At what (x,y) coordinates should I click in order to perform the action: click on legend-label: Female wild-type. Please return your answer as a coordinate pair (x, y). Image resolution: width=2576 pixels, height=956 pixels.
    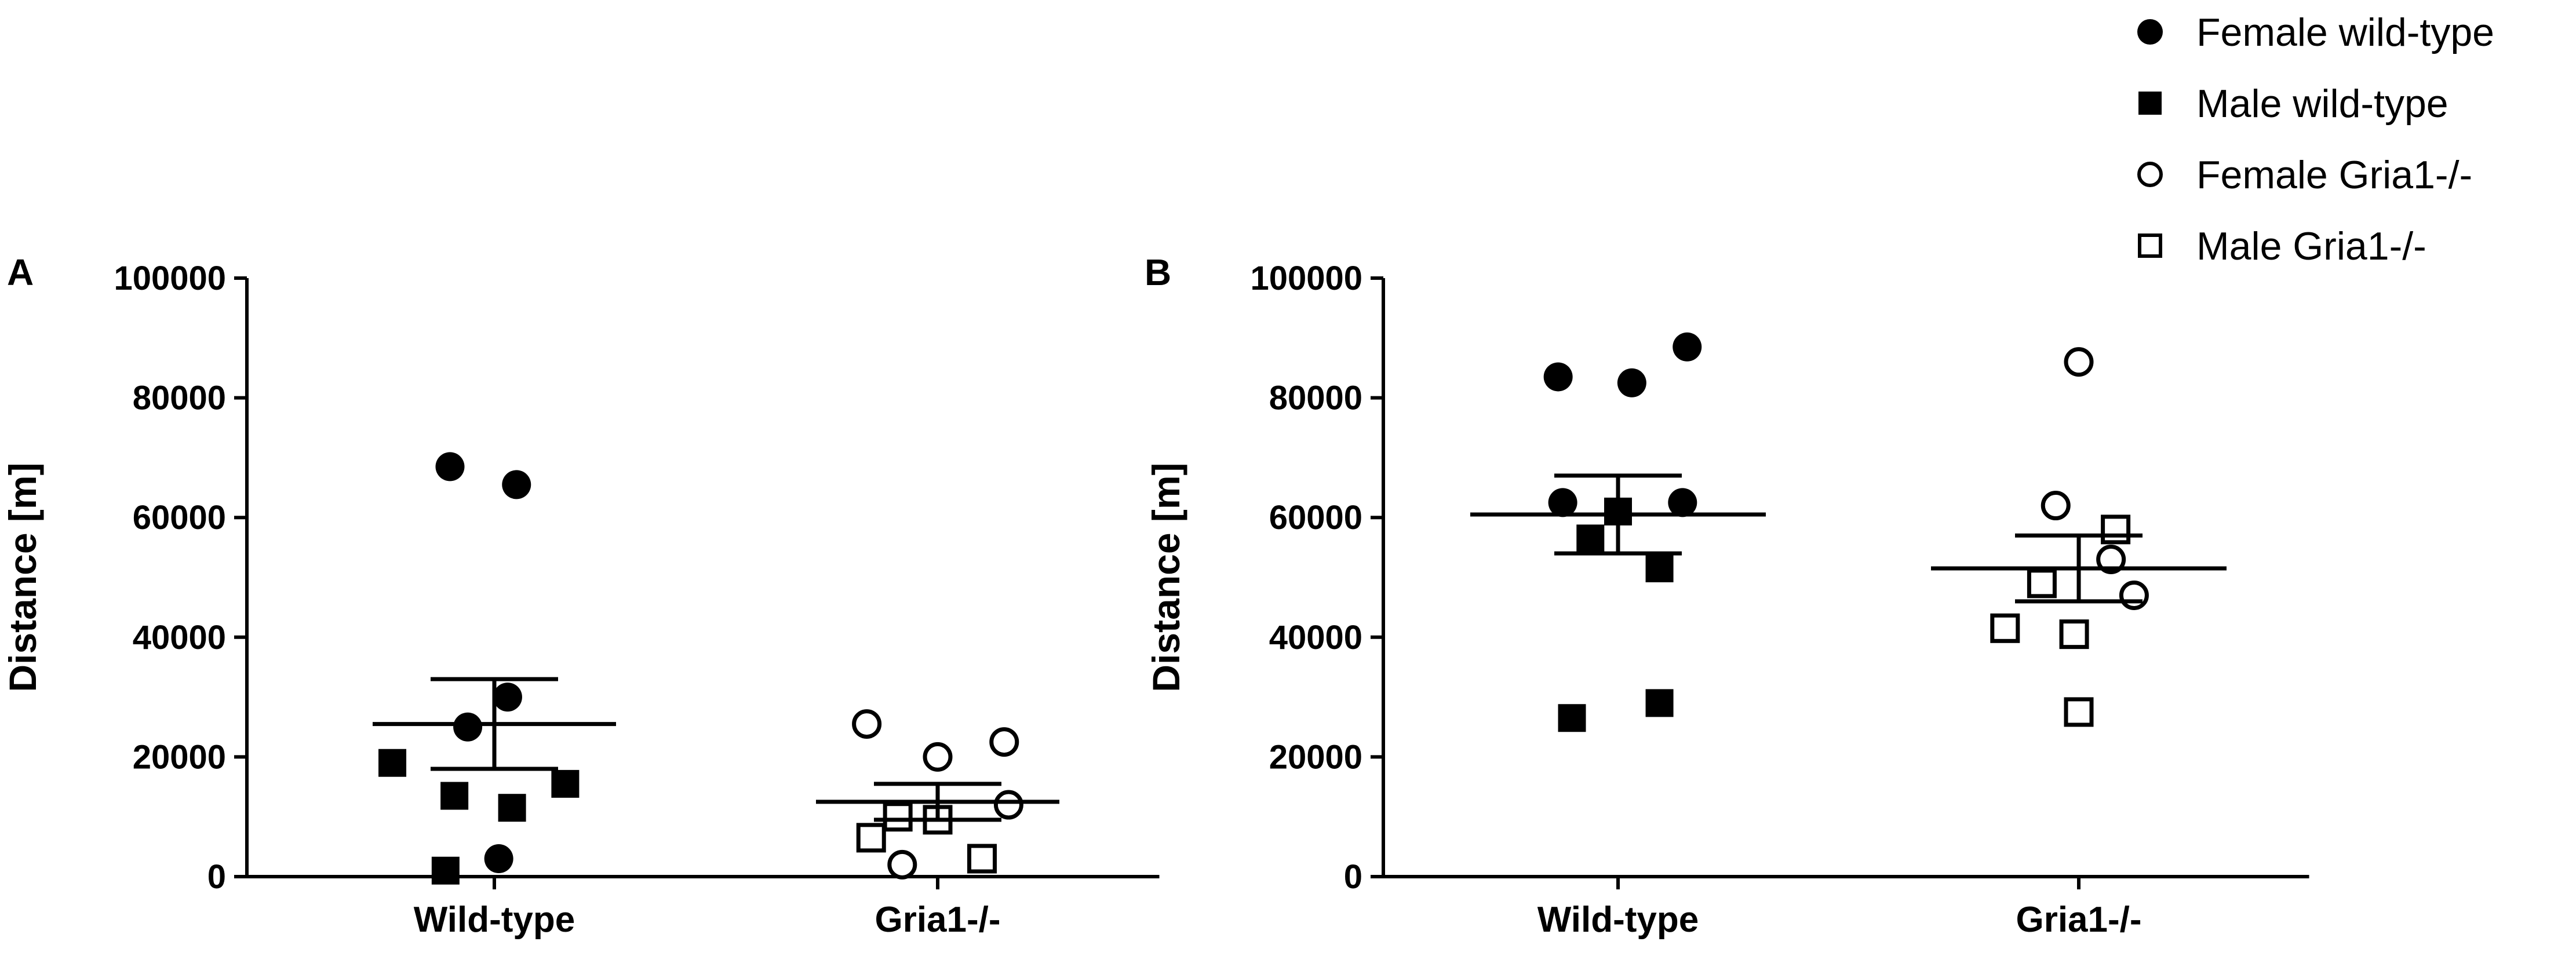
    Looking at the image, I should click on (2345, 32).